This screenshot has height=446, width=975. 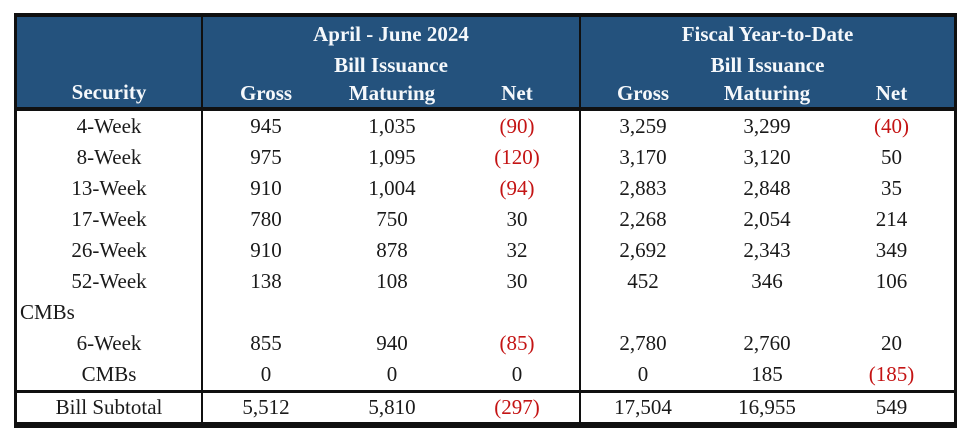 I want to click on value-cell: (90), so click(x=518, y=126).